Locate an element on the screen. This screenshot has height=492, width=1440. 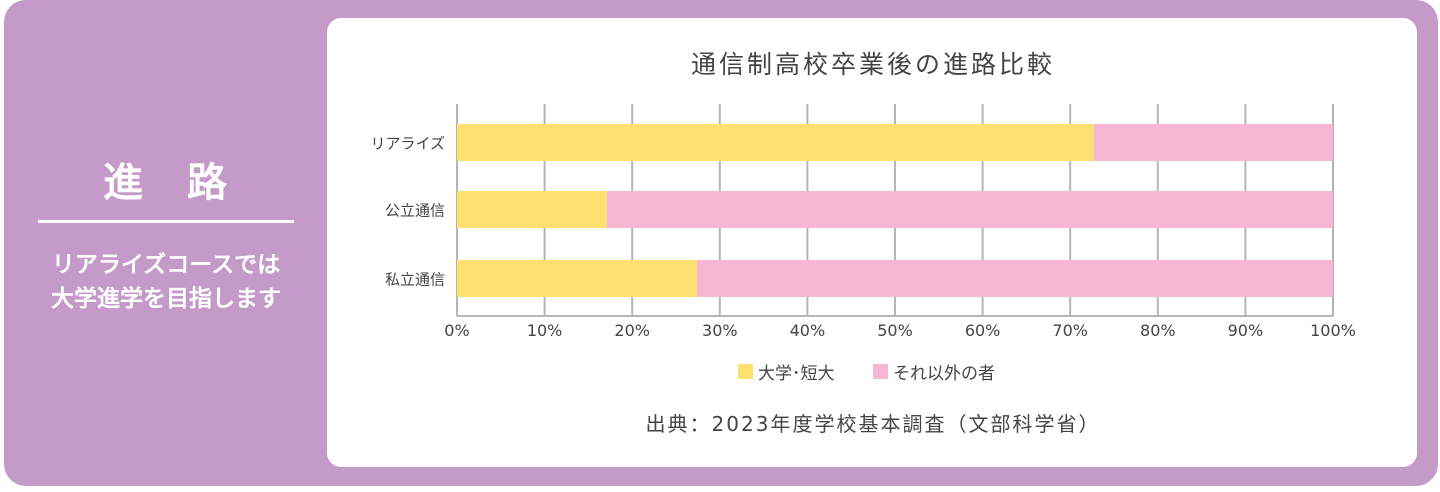
category-label: 私立通信 is located at coordinates (415, 280).